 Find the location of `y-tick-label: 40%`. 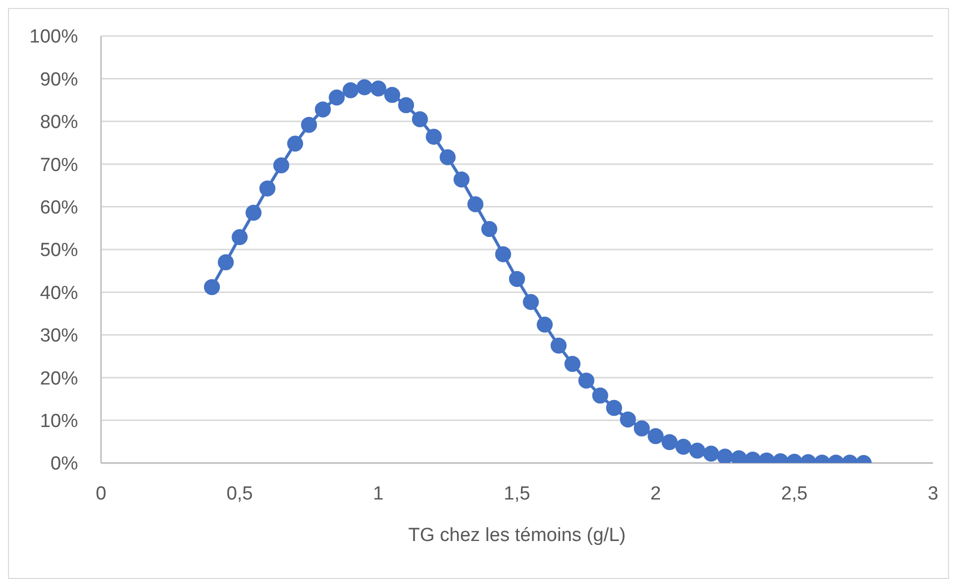

y-tick-label: 40% is located at coordinates (59, 293).